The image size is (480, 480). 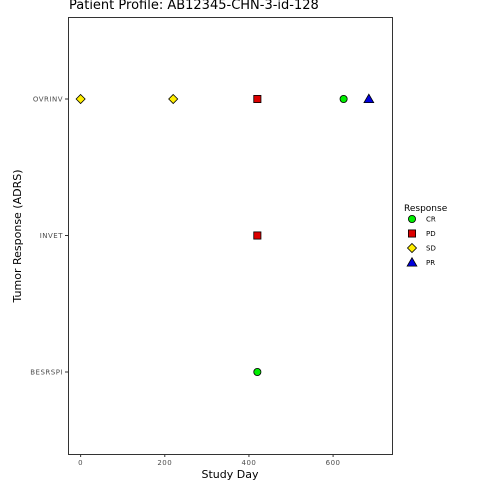 I want to click on x-axis-title: Study Day, so click(x=230, y=474).